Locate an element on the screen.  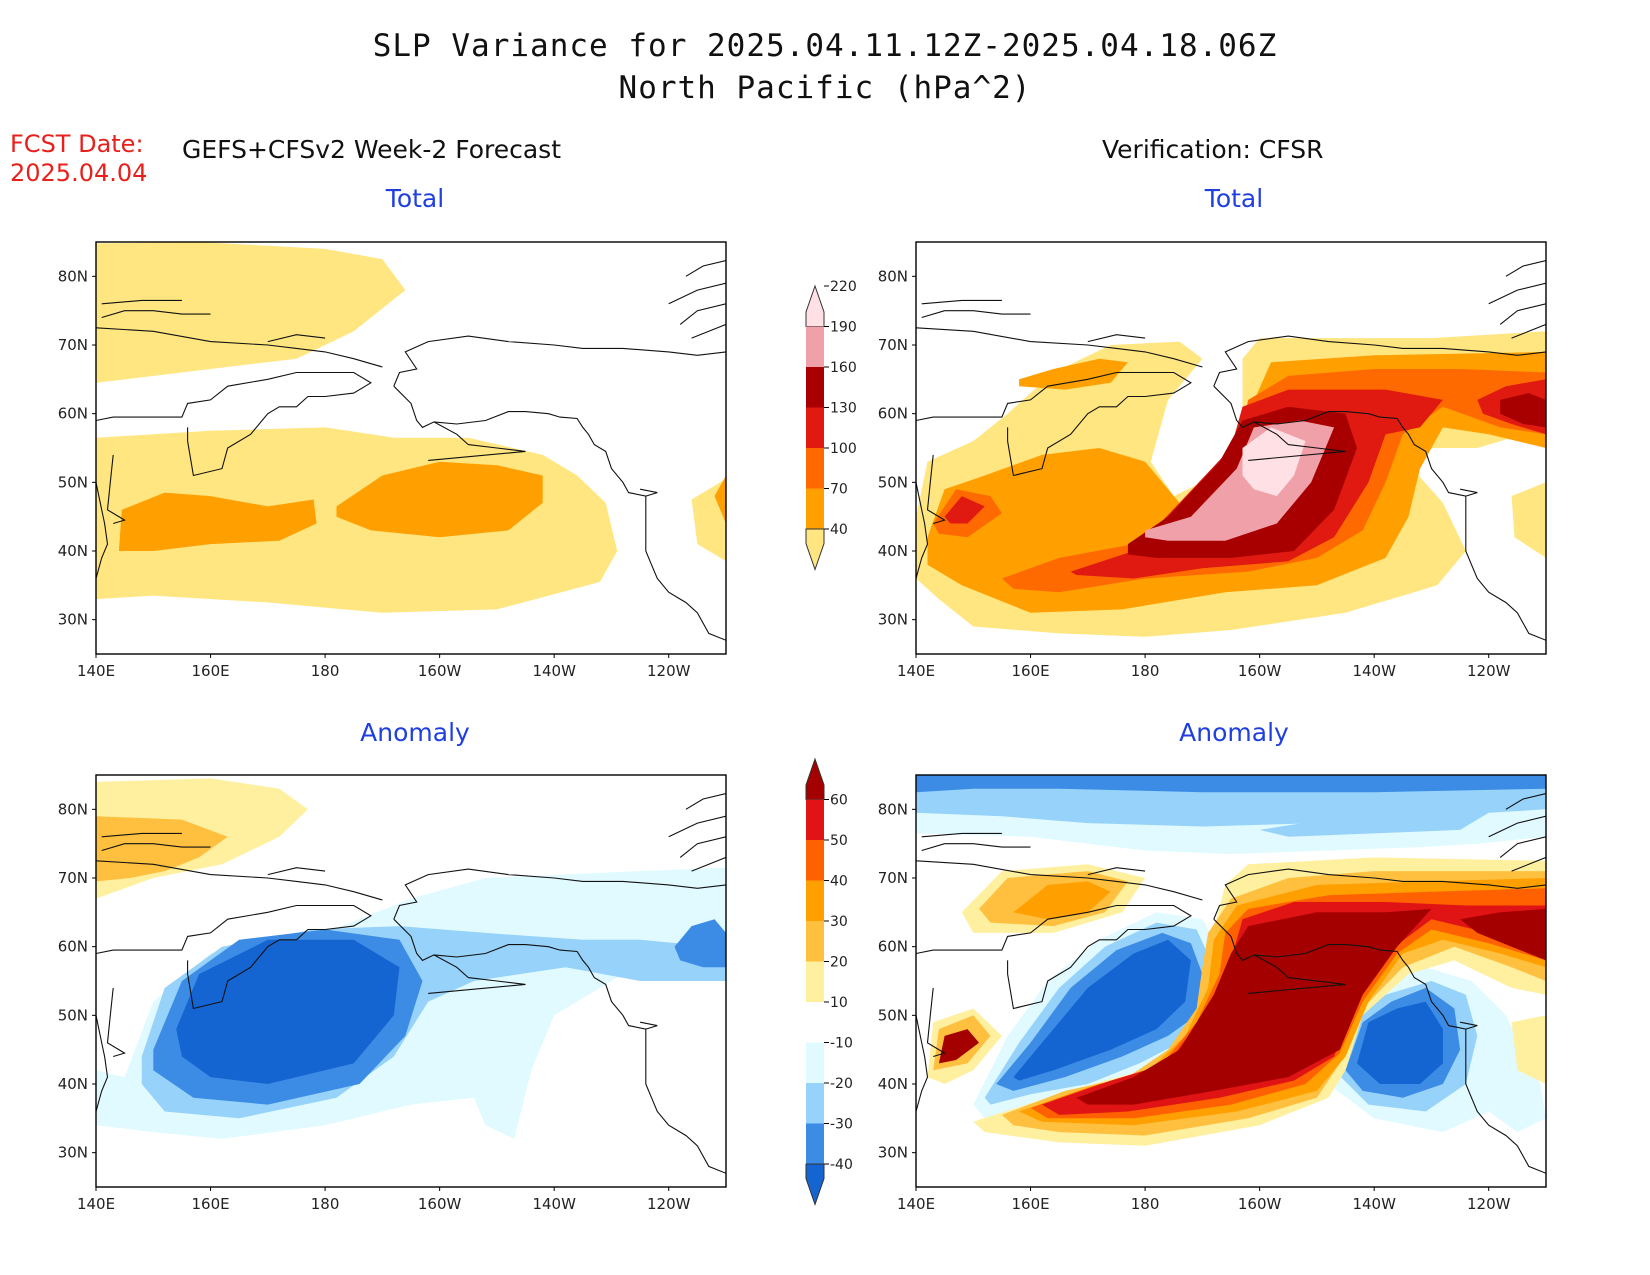
verification-total-title: Total is located at coordinates (1234, 198).